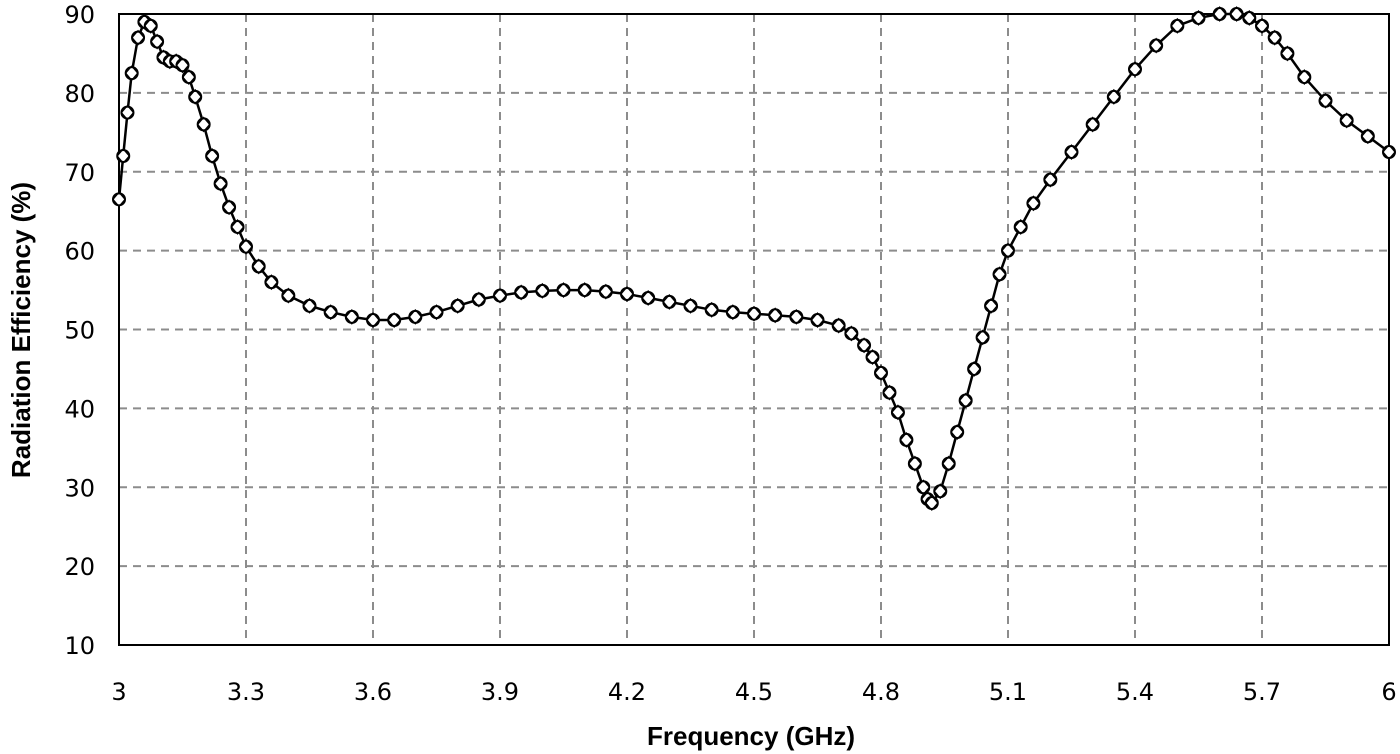 This screenshot has height=754, width=1400. I want to click on x-axis-tick-labels: 3 3.3 3.6 3.9 4.2 4.5 4.8 5.1 5.4 5.7 6, so click(753, 692).